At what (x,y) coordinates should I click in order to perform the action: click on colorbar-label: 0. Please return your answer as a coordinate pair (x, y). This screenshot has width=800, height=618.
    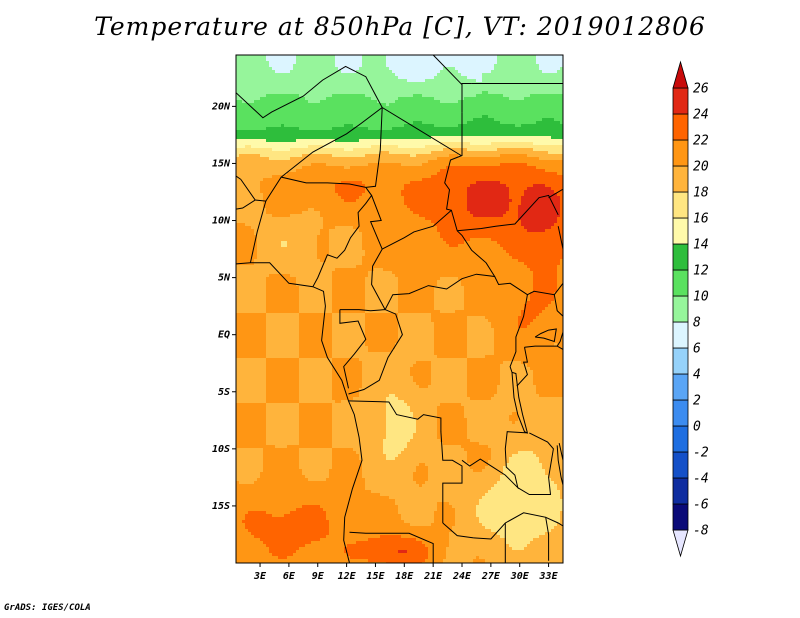
    Looking at the image, I should click on (697, 427).